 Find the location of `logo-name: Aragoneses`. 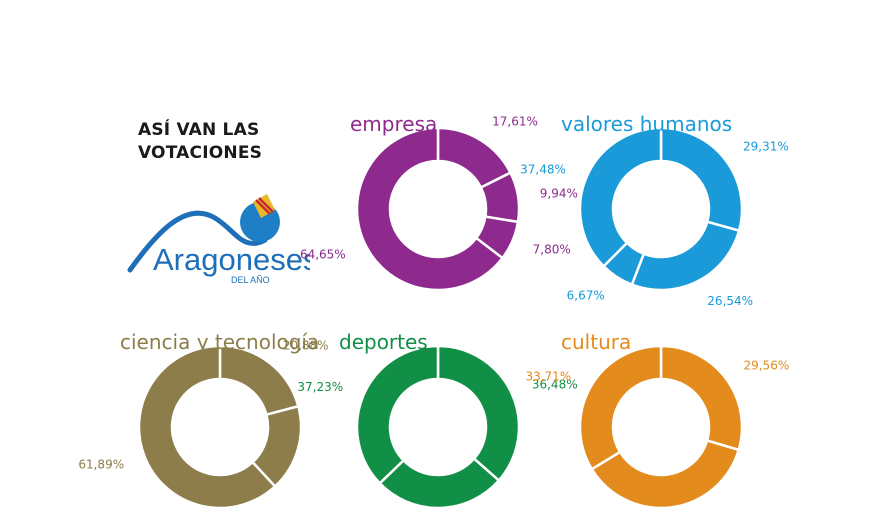

logo-name: Aragoneses is located at coordinates (231, 259).